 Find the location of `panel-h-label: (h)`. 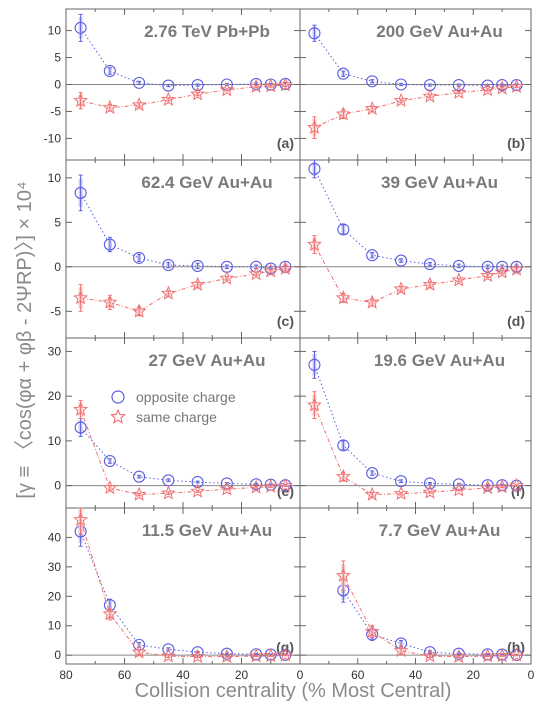

panel-h-label: (h) is located at coordinates (516, 647).